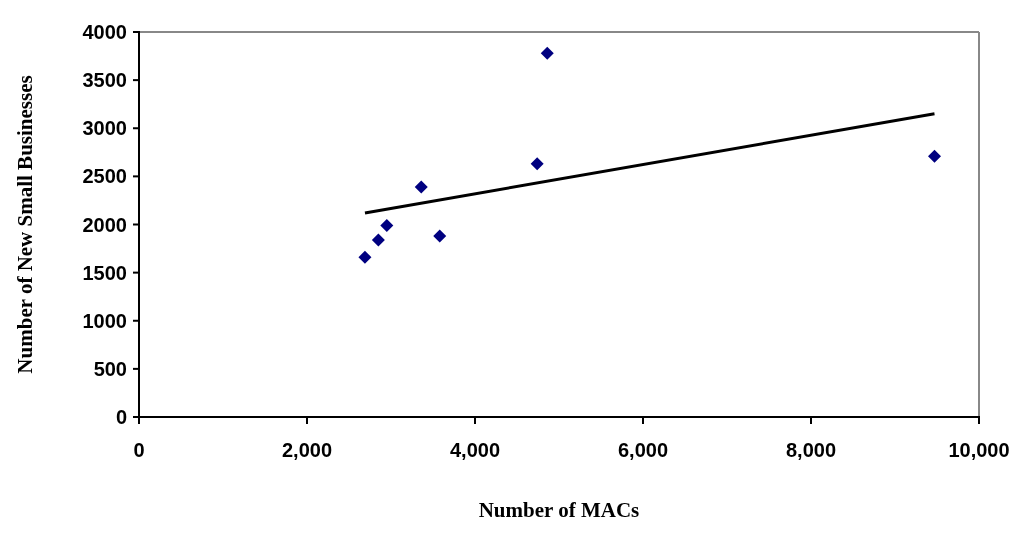 This screenshot has height=537, width=1034. I want to click on y-tick-label: 0, so click(121, 417).